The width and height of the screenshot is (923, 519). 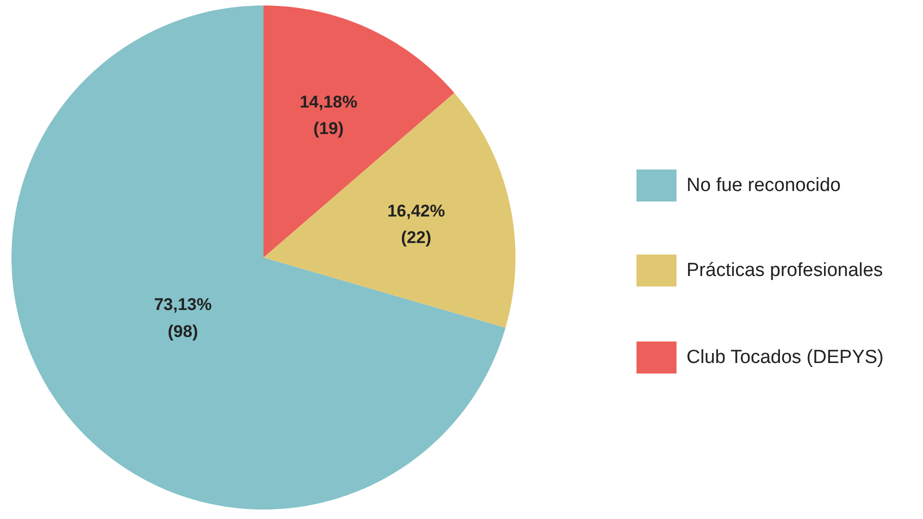 What do you see at coordinates (784, 270) in the screenshot?
I see `legend-label: Prácticas profesionales` at bounding box center [784, 270].